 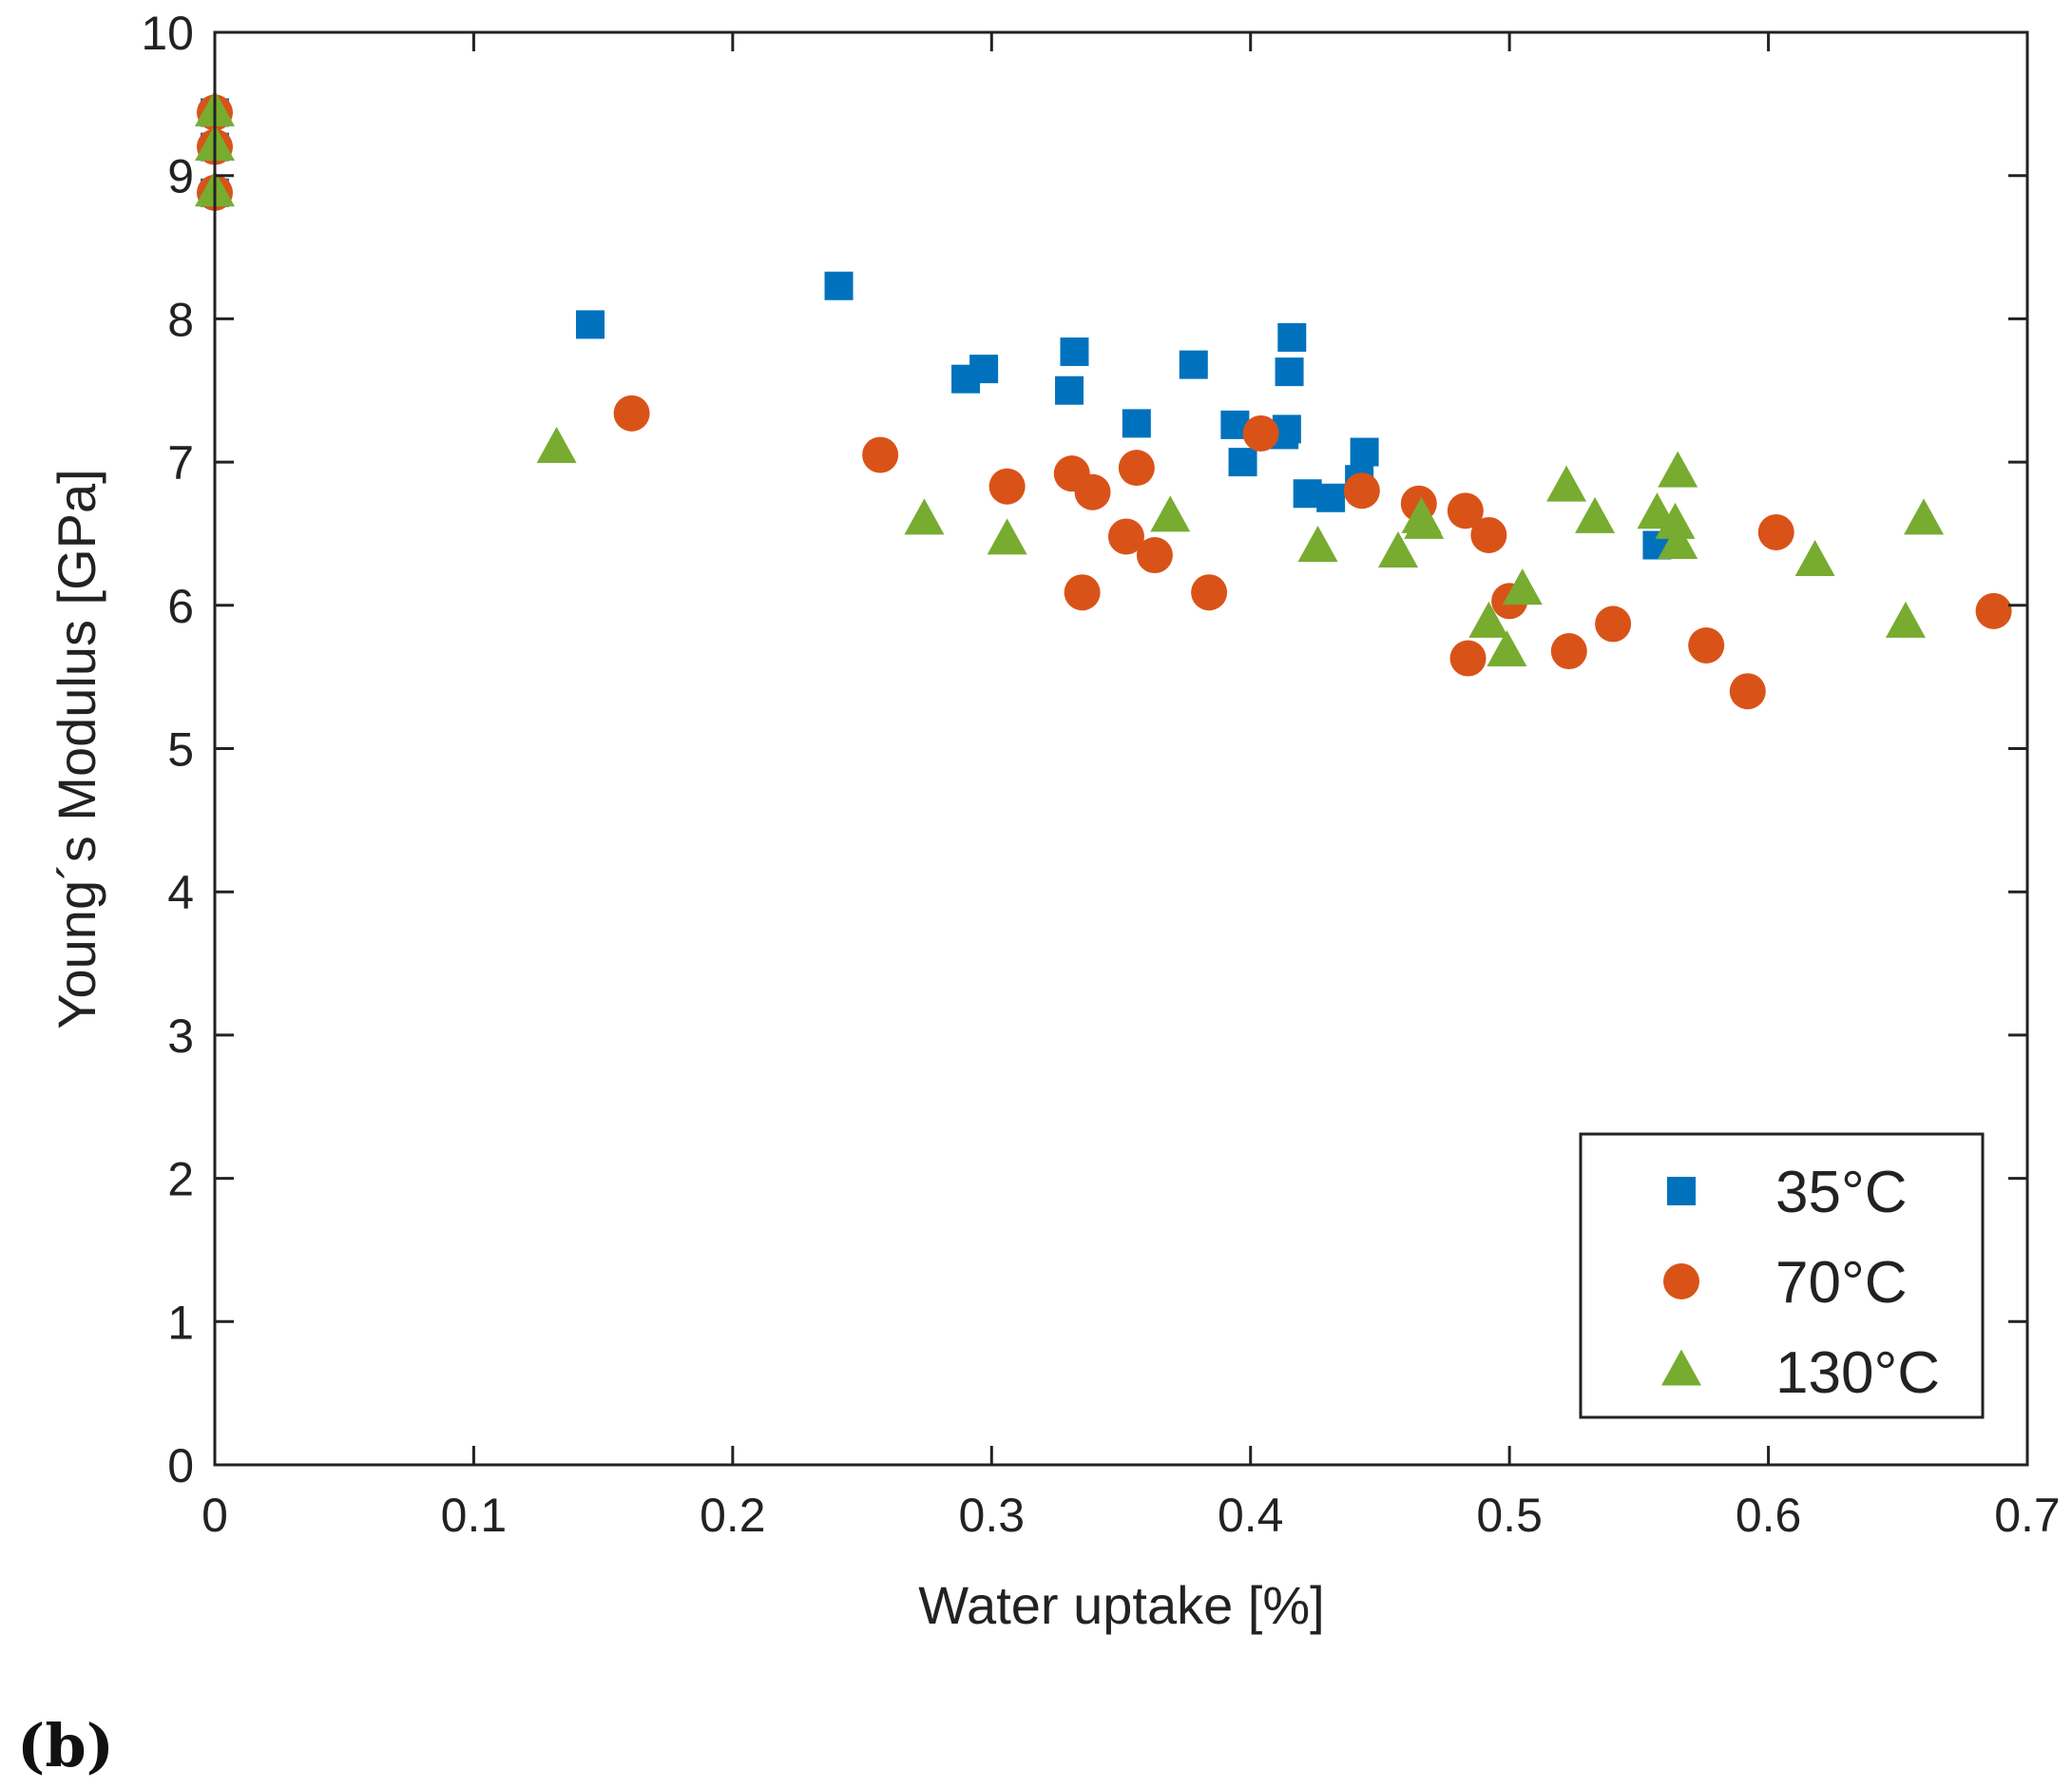 I want to click on y-tick-label: 6, so click(x=180, y=606).